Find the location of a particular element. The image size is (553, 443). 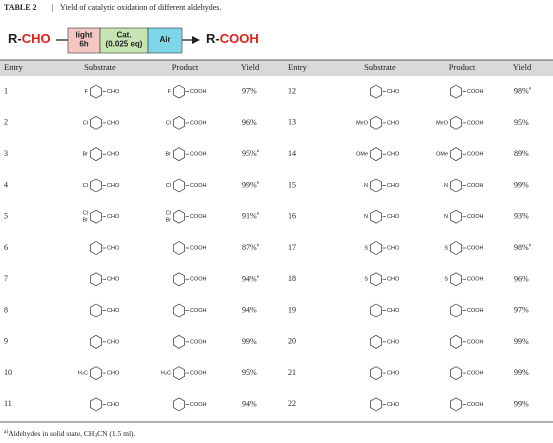

yield: 87%a is located at coordinates (251, 247).